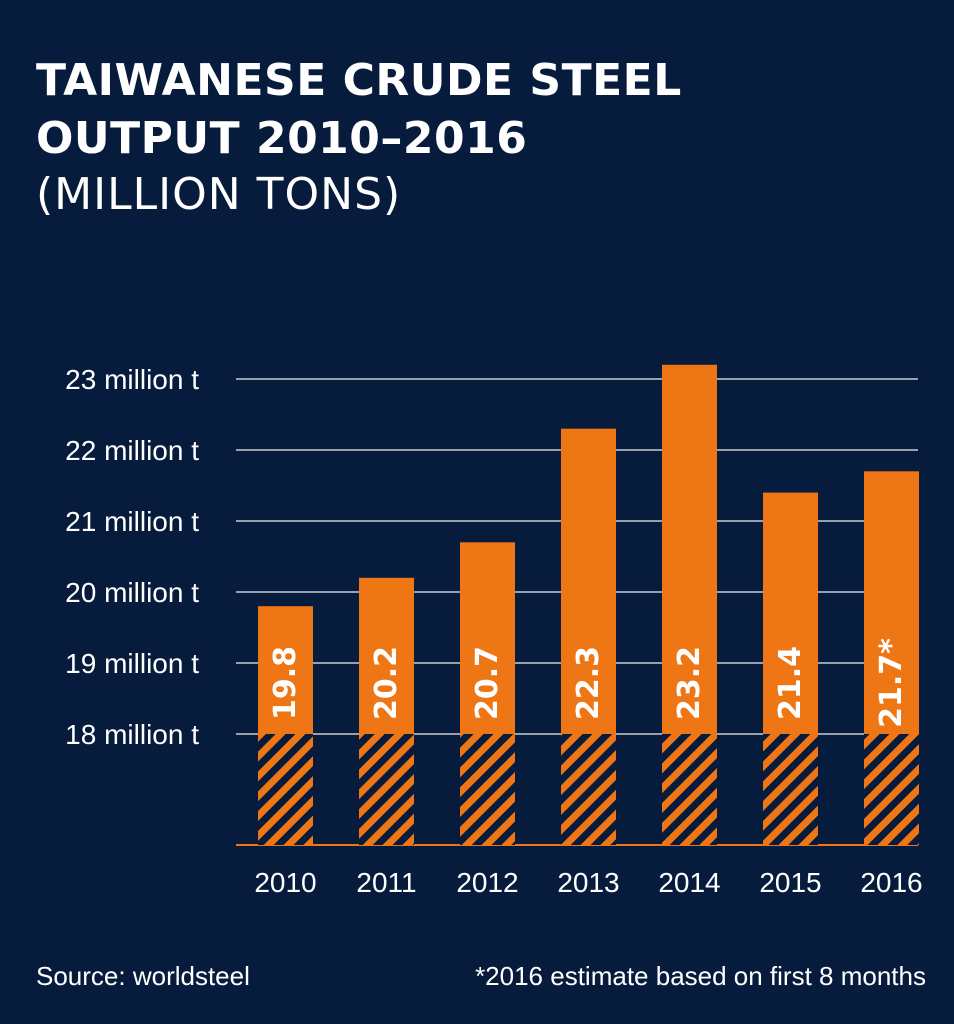 The height and width of the screenshot is (1024, 954). I want to click on value-label: 20.7, so click(487, 683).